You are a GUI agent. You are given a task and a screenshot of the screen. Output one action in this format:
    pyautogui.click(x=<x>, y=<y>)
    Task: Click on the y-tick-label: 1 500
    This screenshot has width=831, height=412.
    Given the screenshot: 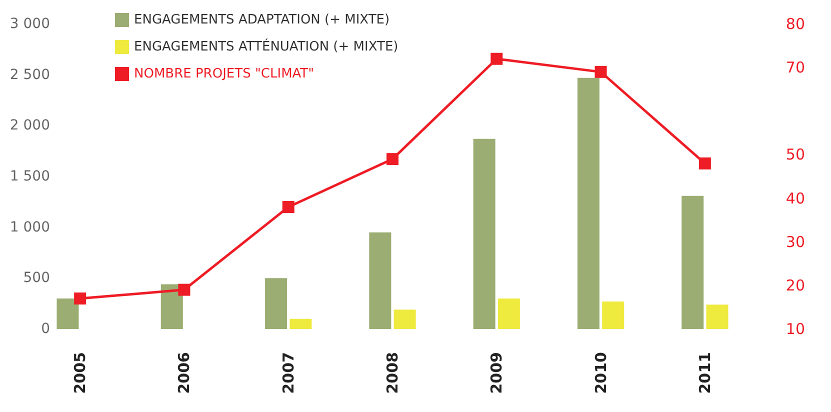 What is the action you would take?
    pyautogui.click(x=30, y=176)
    